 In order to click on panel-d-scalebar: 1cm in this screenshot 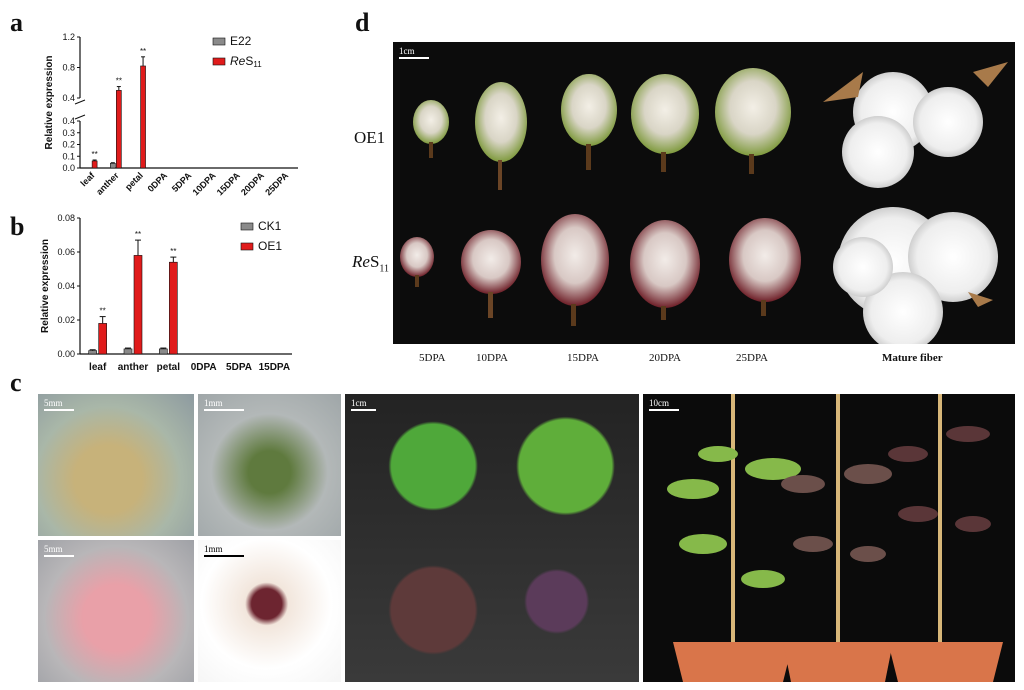, I will do `click(414, 52)`.